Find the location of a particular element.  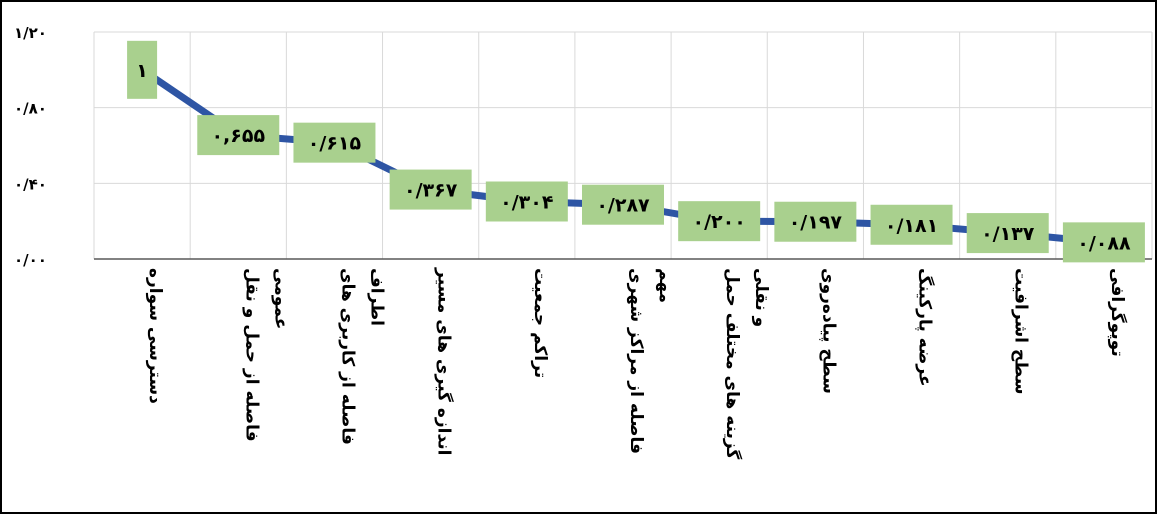

x-tick-label: اطراف is located at coordinates (376, 297).